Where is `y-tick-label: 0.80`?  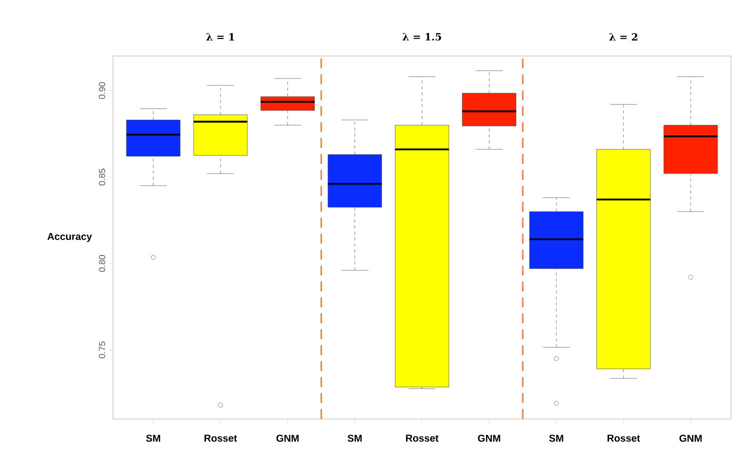
y-tick-label: 0.80 is located at coordinates (102, 263).